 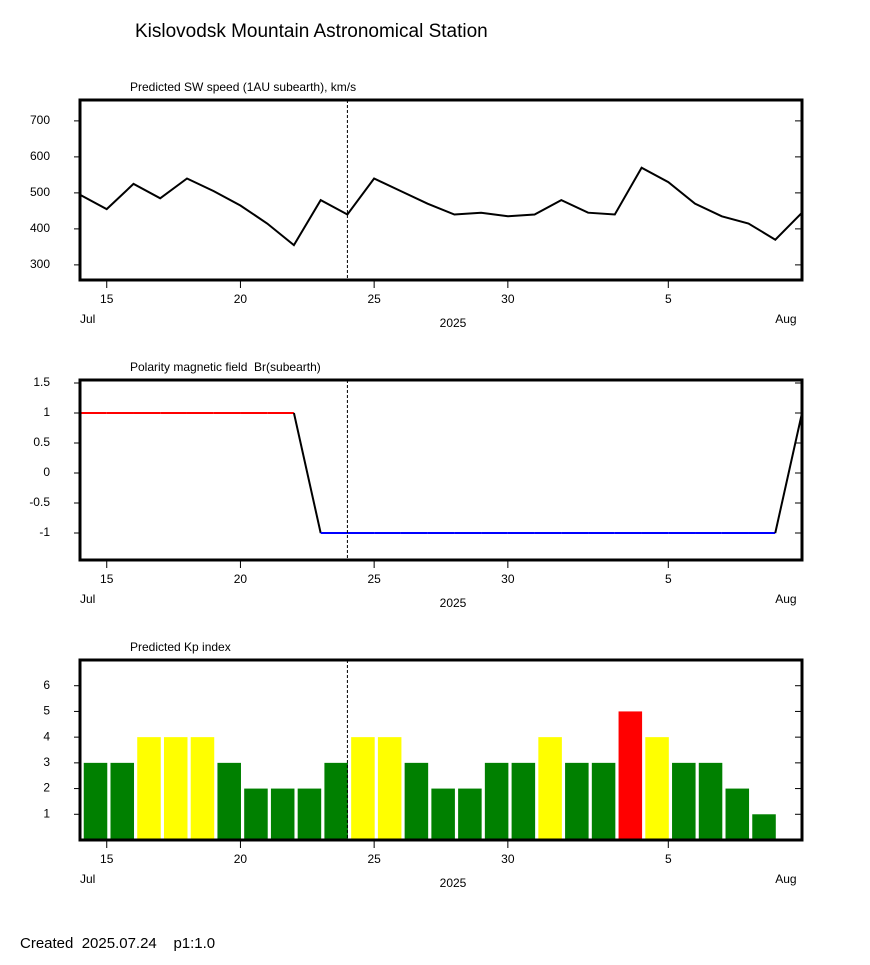 I want to click on y-tick-label: 400, so click(x=40, y=228).